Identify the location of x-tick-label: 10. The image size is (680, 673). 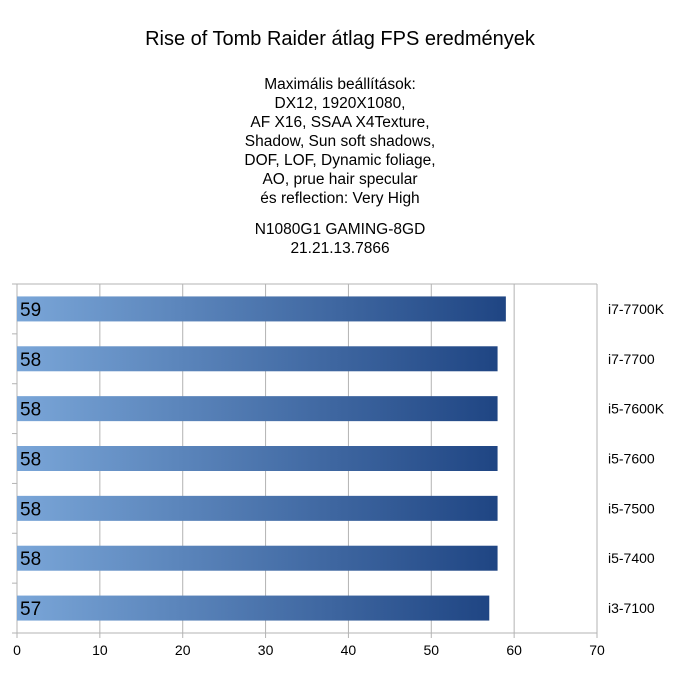
(100, 650).